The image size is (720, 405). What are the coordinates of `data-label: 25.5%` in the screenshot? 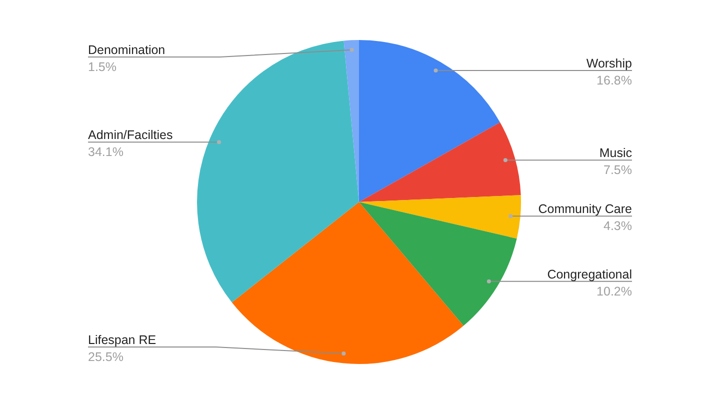 It's located at (106, 357).